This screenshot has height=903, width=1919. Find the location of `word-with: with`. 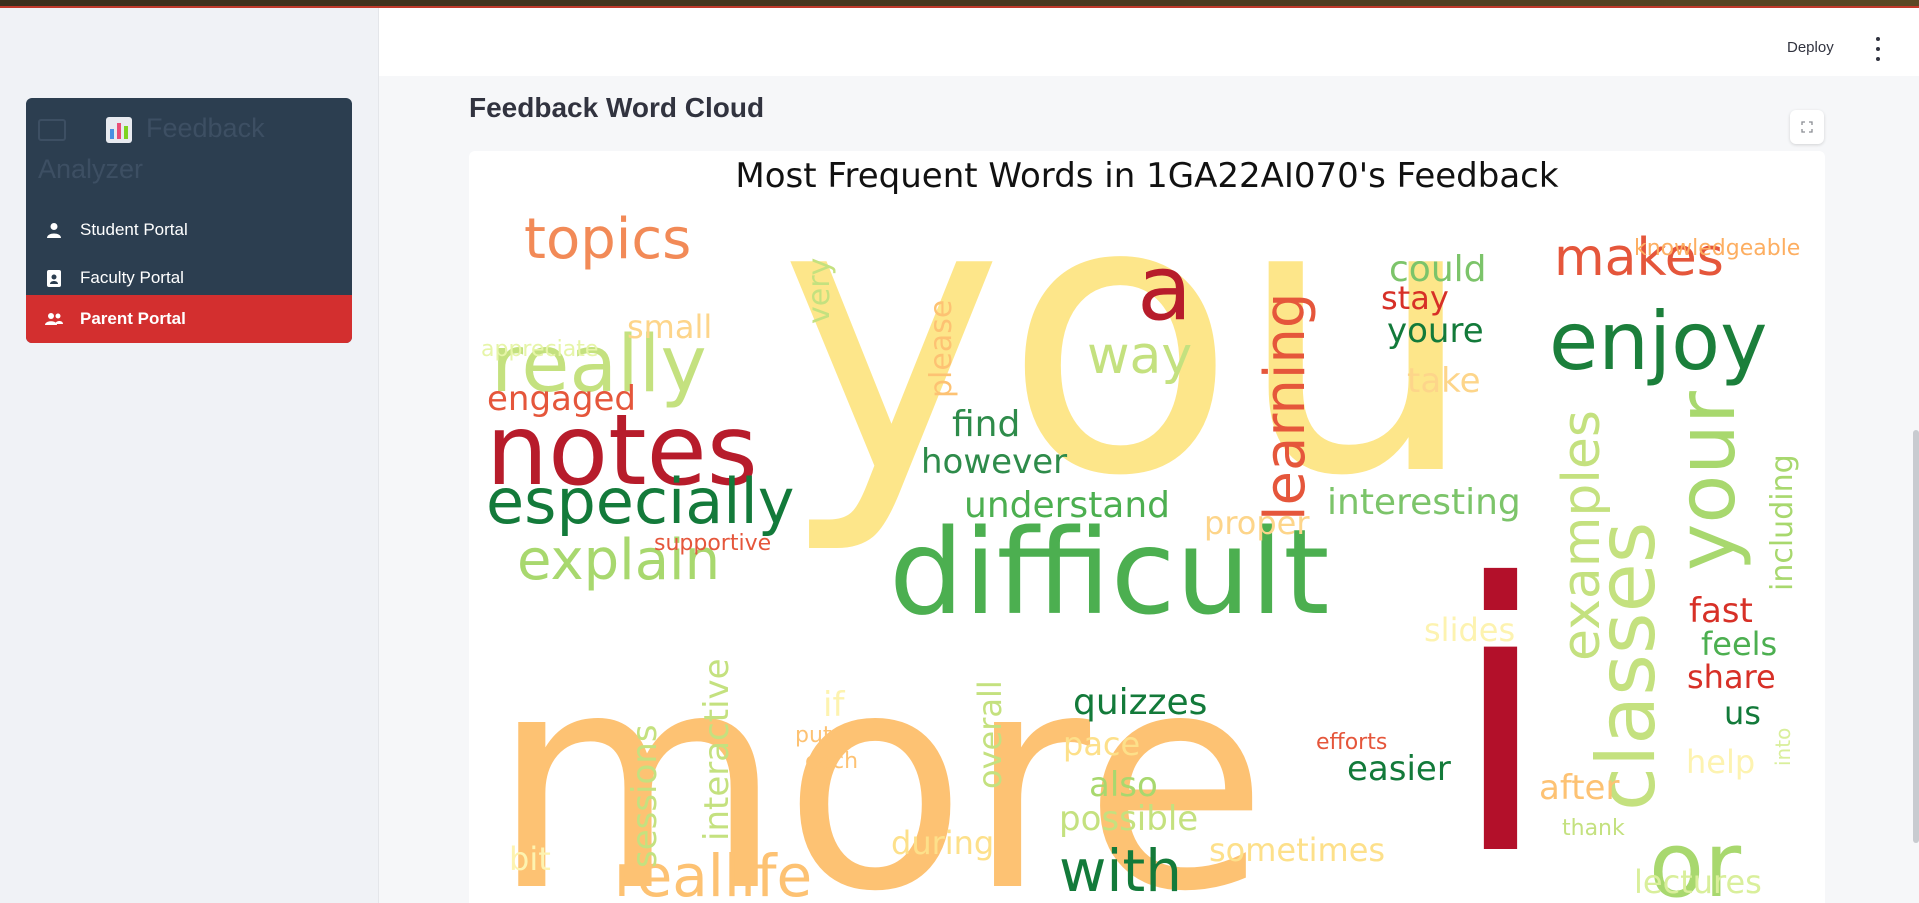

word-with: with is located at coordinates (1120, 870).